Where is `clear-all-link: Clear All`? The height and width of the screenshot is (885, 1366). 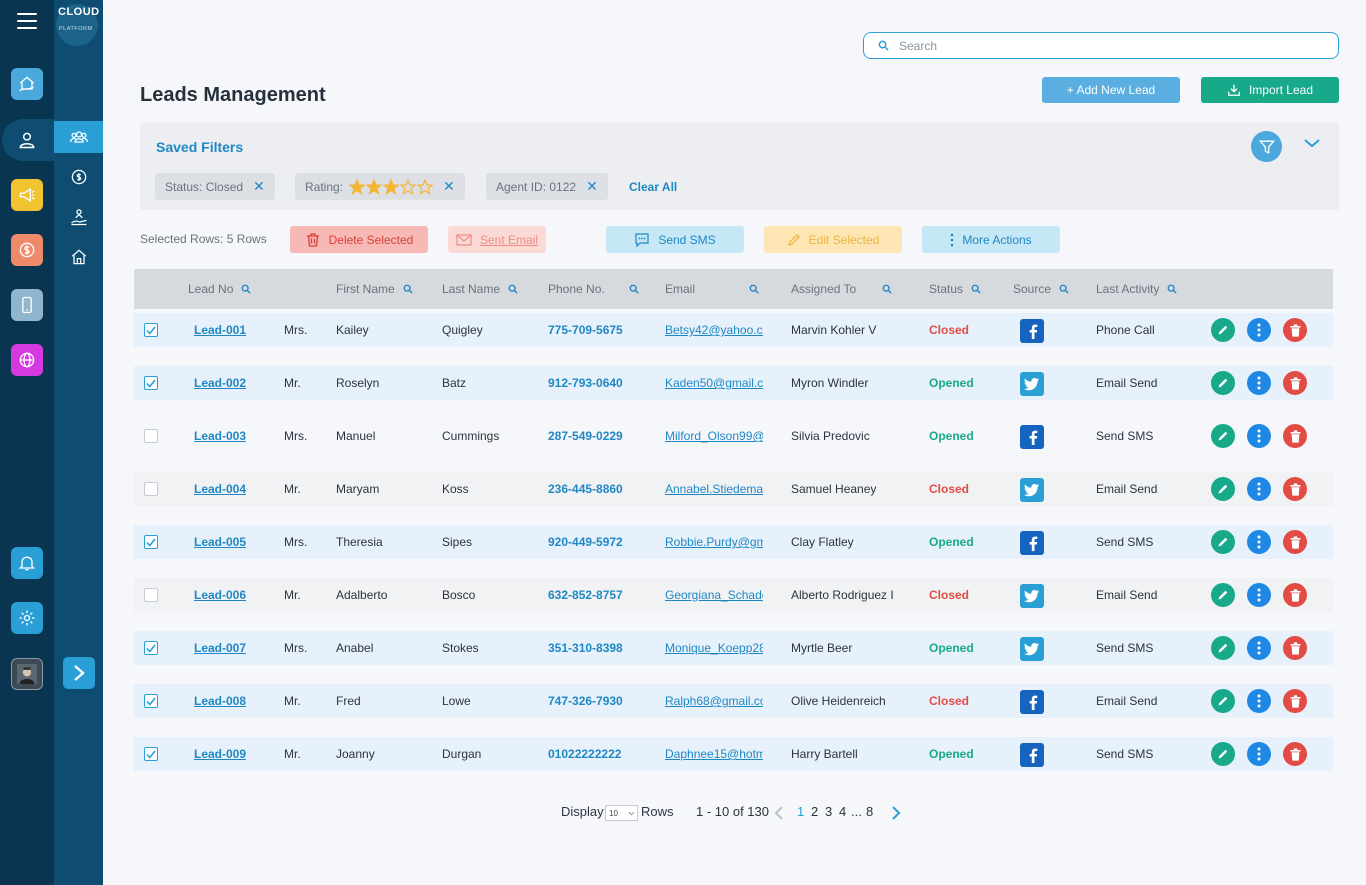 clear-all-link: Clear All is located at coordinates (653, 187).